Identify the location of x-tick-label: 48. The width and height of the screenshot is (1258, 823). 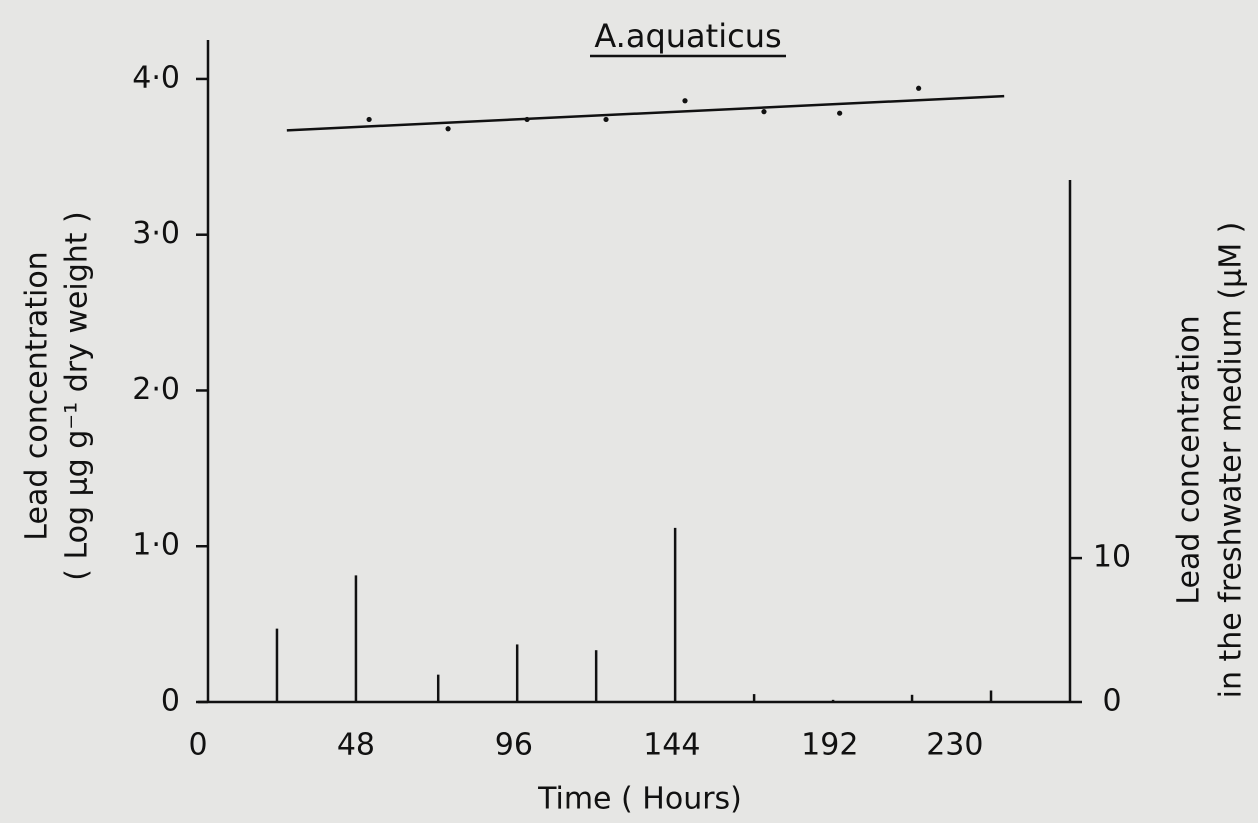
(356, 745).